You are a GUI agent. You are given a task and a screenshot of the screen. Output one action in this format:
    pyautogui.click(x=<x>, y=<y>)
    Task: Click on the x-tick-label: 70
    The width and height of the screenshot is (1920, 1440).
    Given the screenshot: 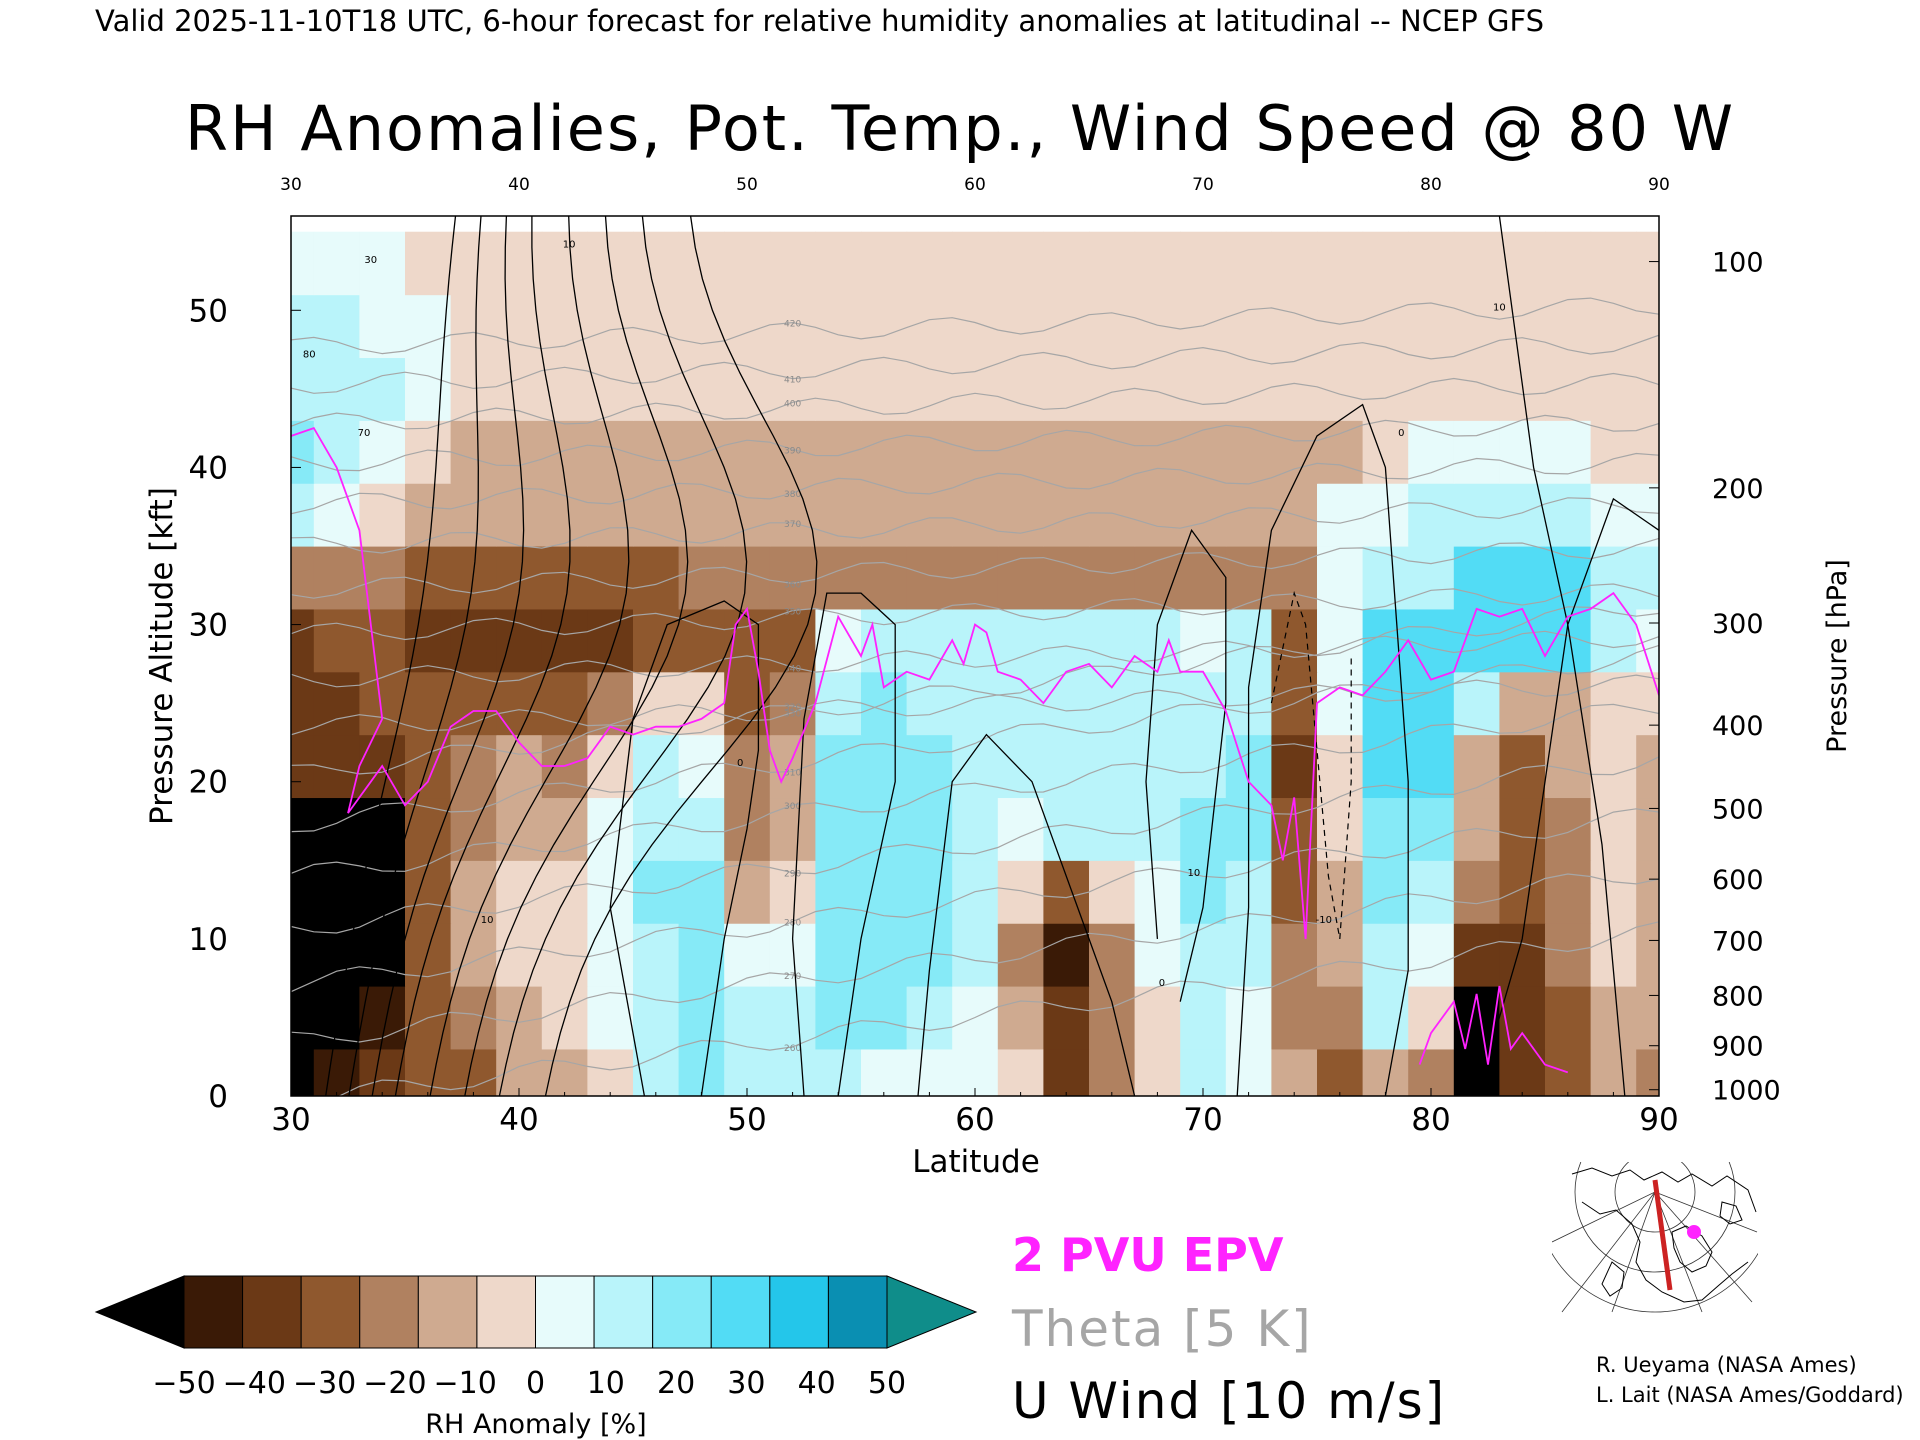 What is the action you would take?
    pyautogui.click(x=1202, y=1120)
    